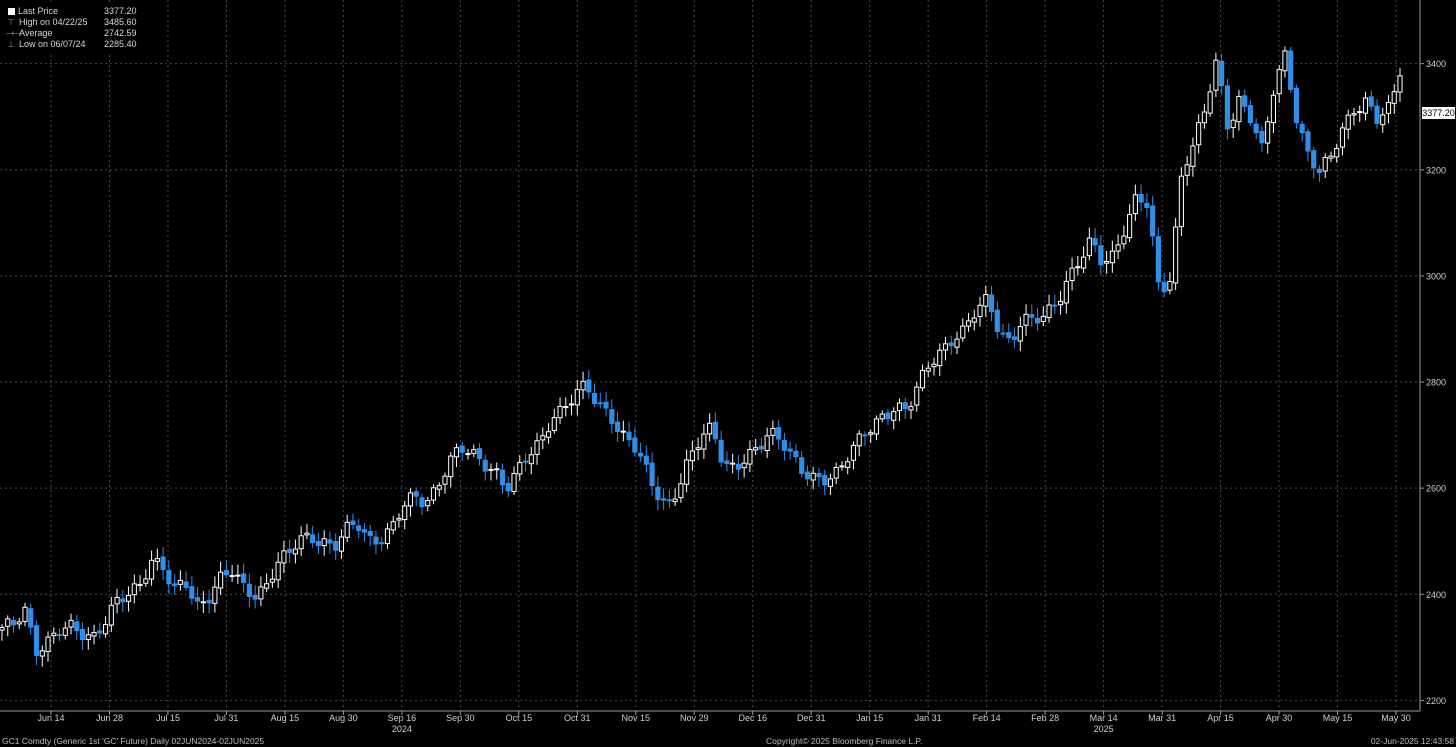 This screenshot has width=1456, height=747. What do you see at coordinates (52, 44) in the screenshot?
I see `legend-low-label: Low on 06/07/24` at bounding box center [52, 44].